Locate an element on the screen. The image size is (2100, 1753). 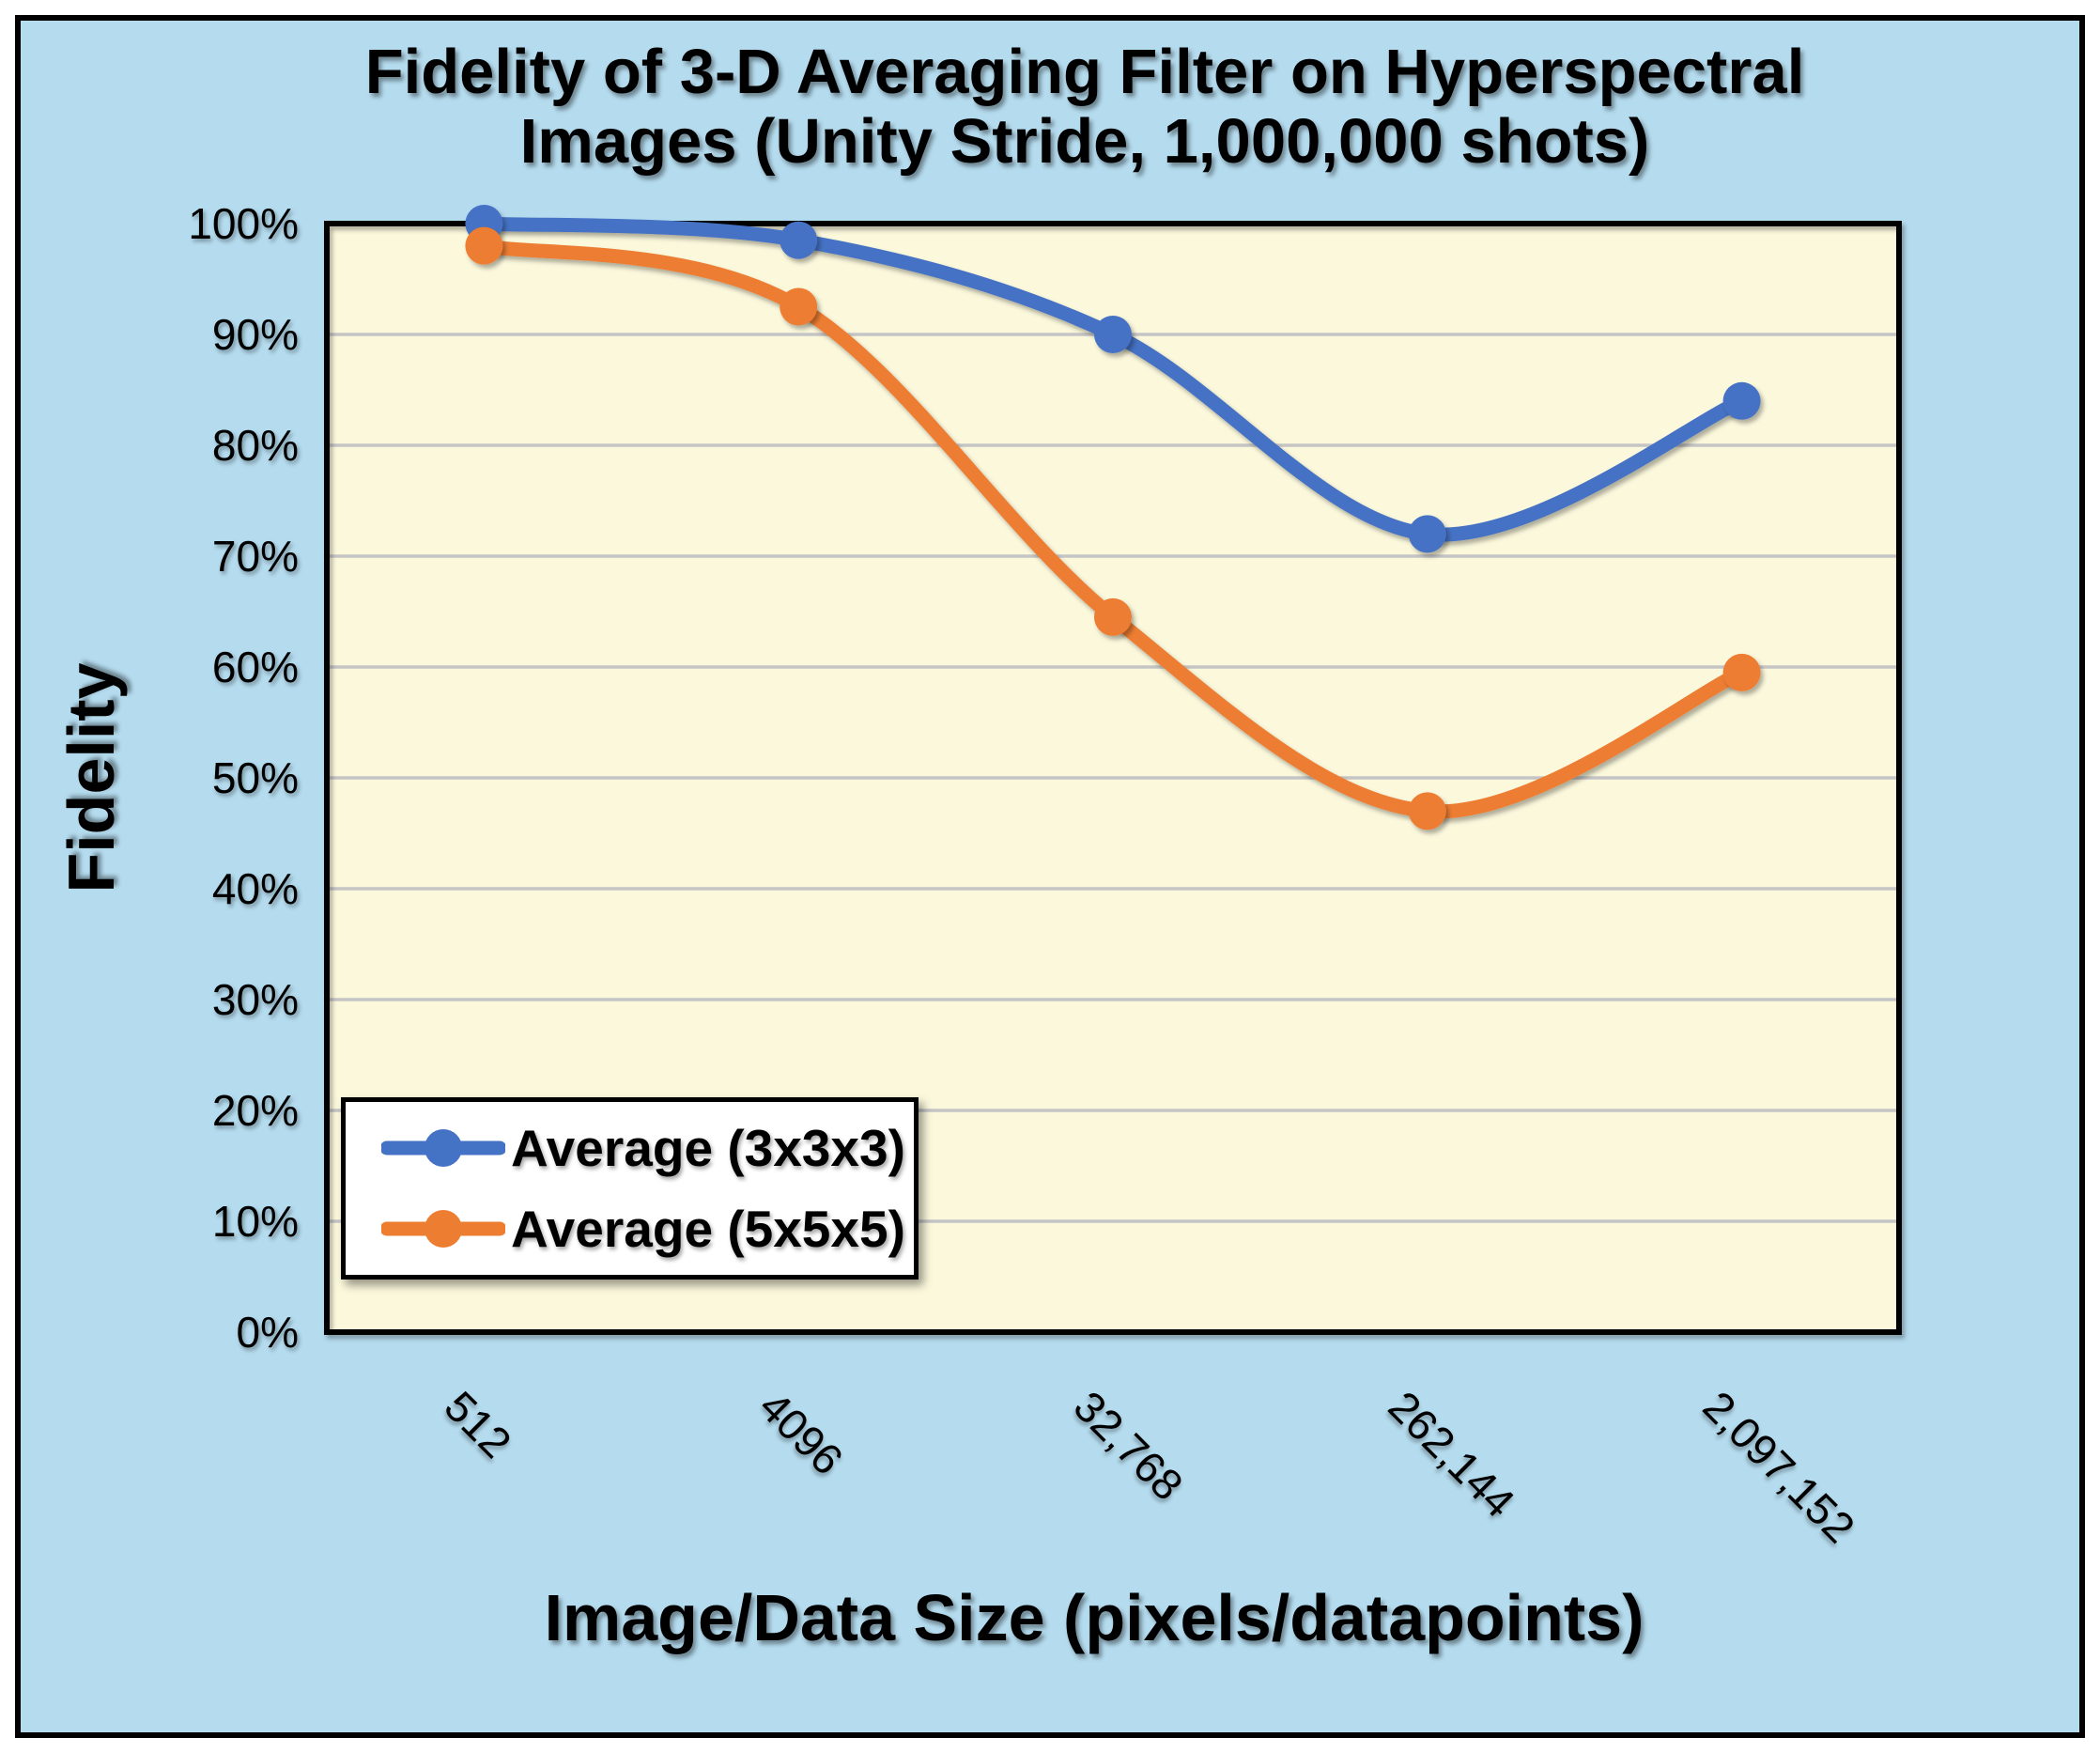
data-point-marker-s0-c4 is located at coordinates (1742, 400).